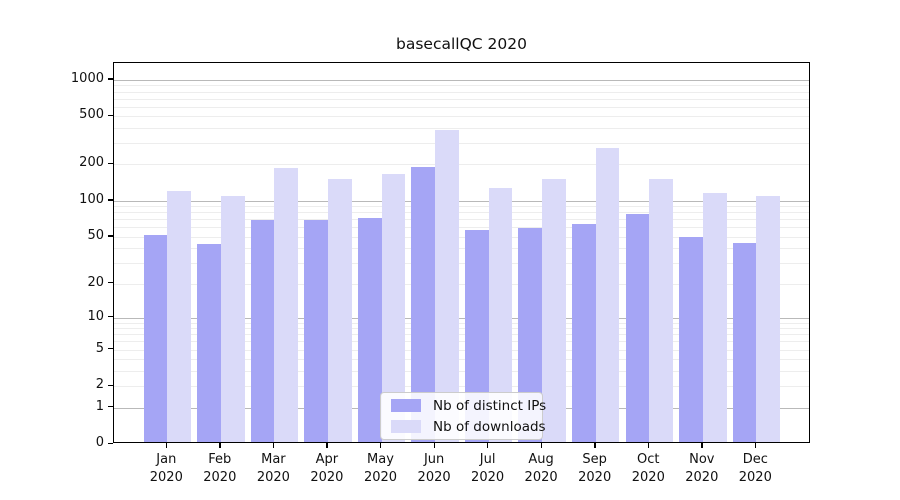 This screenshot has height=500, width=900. Describe the element at coordinates (488, 468) in the screenshot. I see `x-tick-label-jul: Jul 2020` at that location.